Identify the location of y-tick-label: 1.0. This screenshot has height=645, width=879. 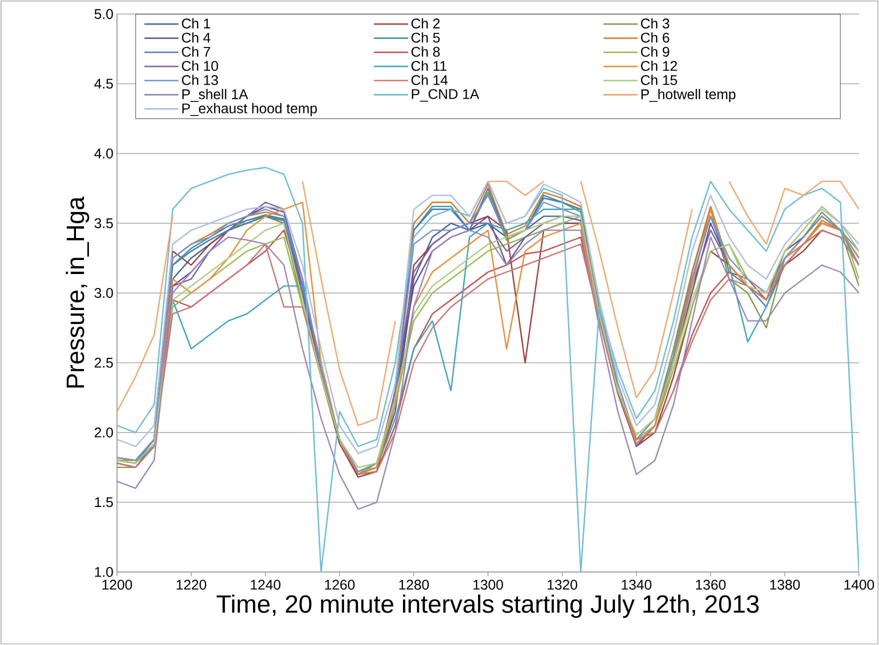
(104, 572).